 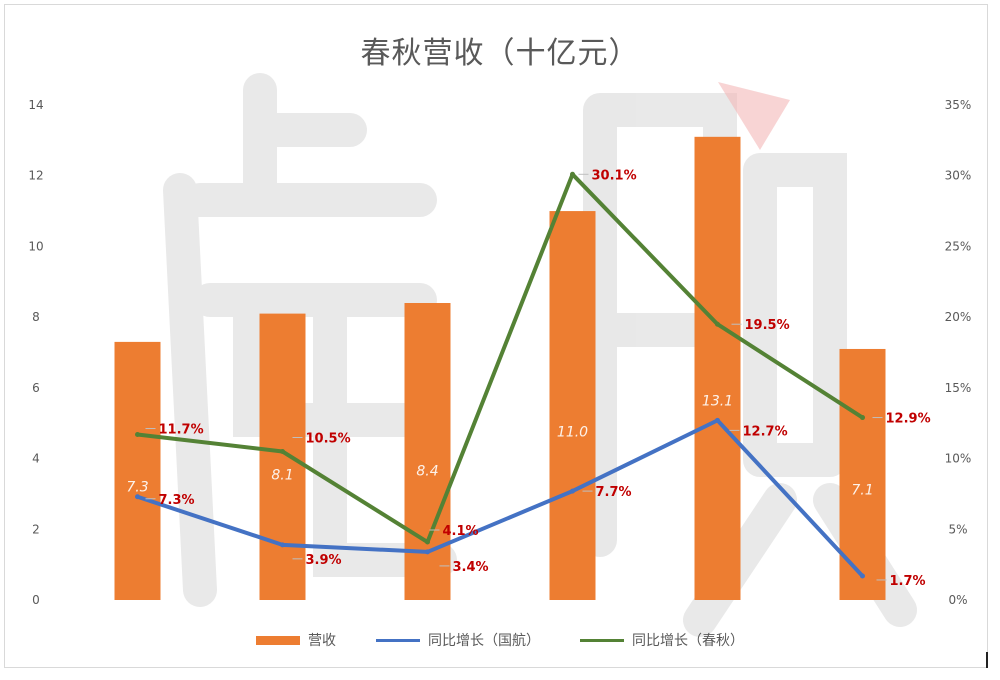 I want to click on spring-growth-label: 11.7%, so click(x=181, y=430).